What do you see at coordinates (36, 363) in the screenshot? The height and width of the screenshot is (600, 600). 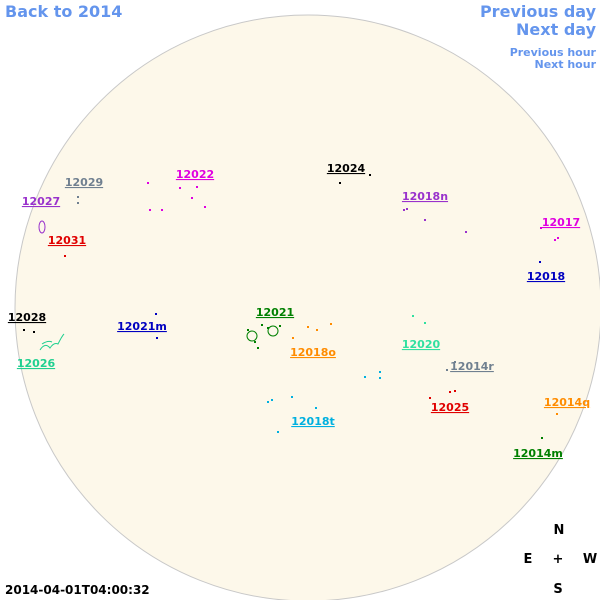 I see `region-label: 12026` at bounding box center [36, 363].